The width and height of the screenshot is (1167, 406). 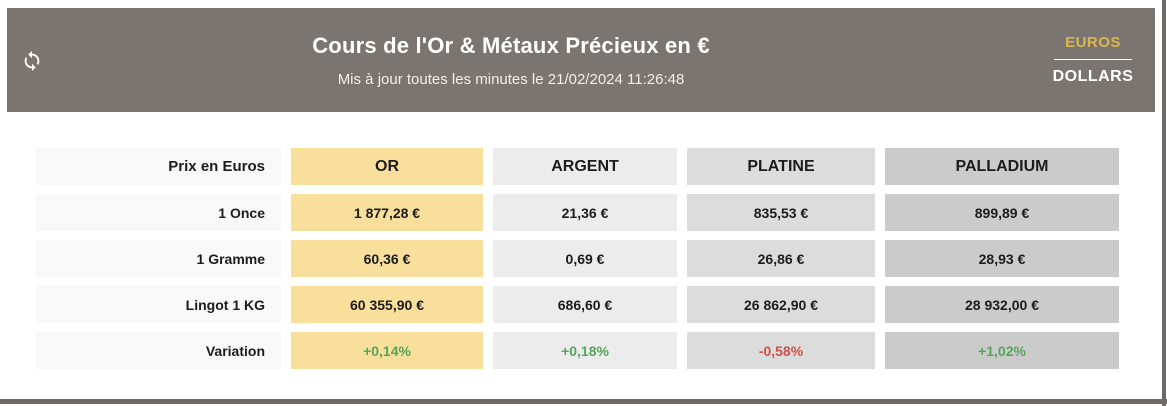 I want to click on frame-edge-right, so click(x=1164, y=203).